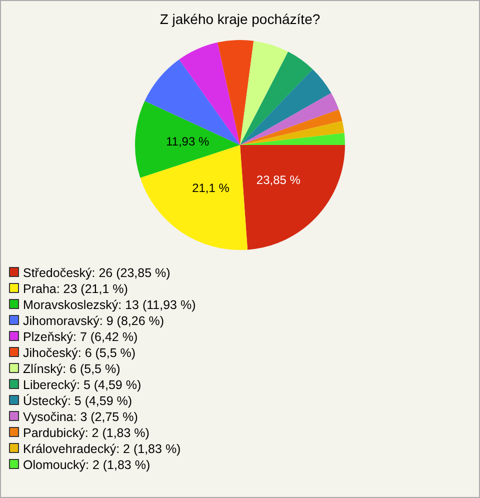 The height and width of the screenshot is (498, 480). I want to click on legend-label: Olomoucký: 2 (1,83 %), so click(87, 465).